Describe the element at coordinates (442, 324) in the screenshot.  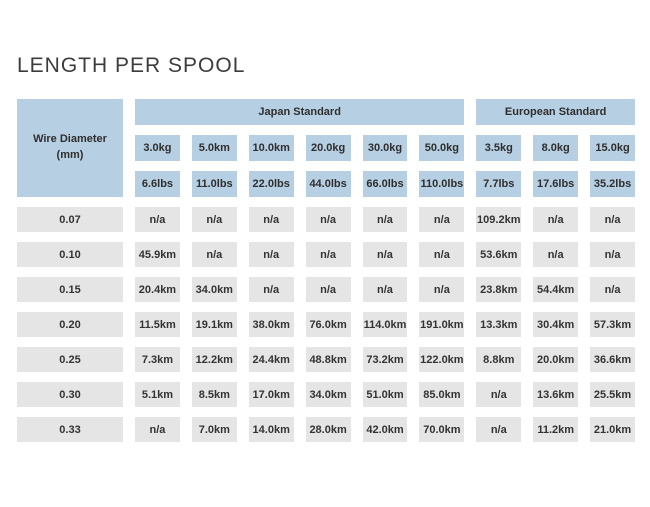
I see `value-cell: 191.0km` at that location.